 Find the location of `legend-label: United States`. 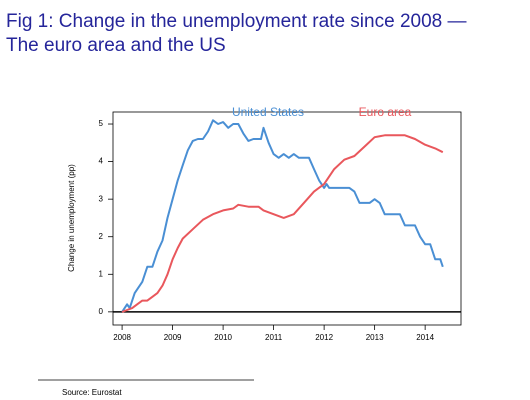

legend-label: United States is located at coordinates (268, 112).